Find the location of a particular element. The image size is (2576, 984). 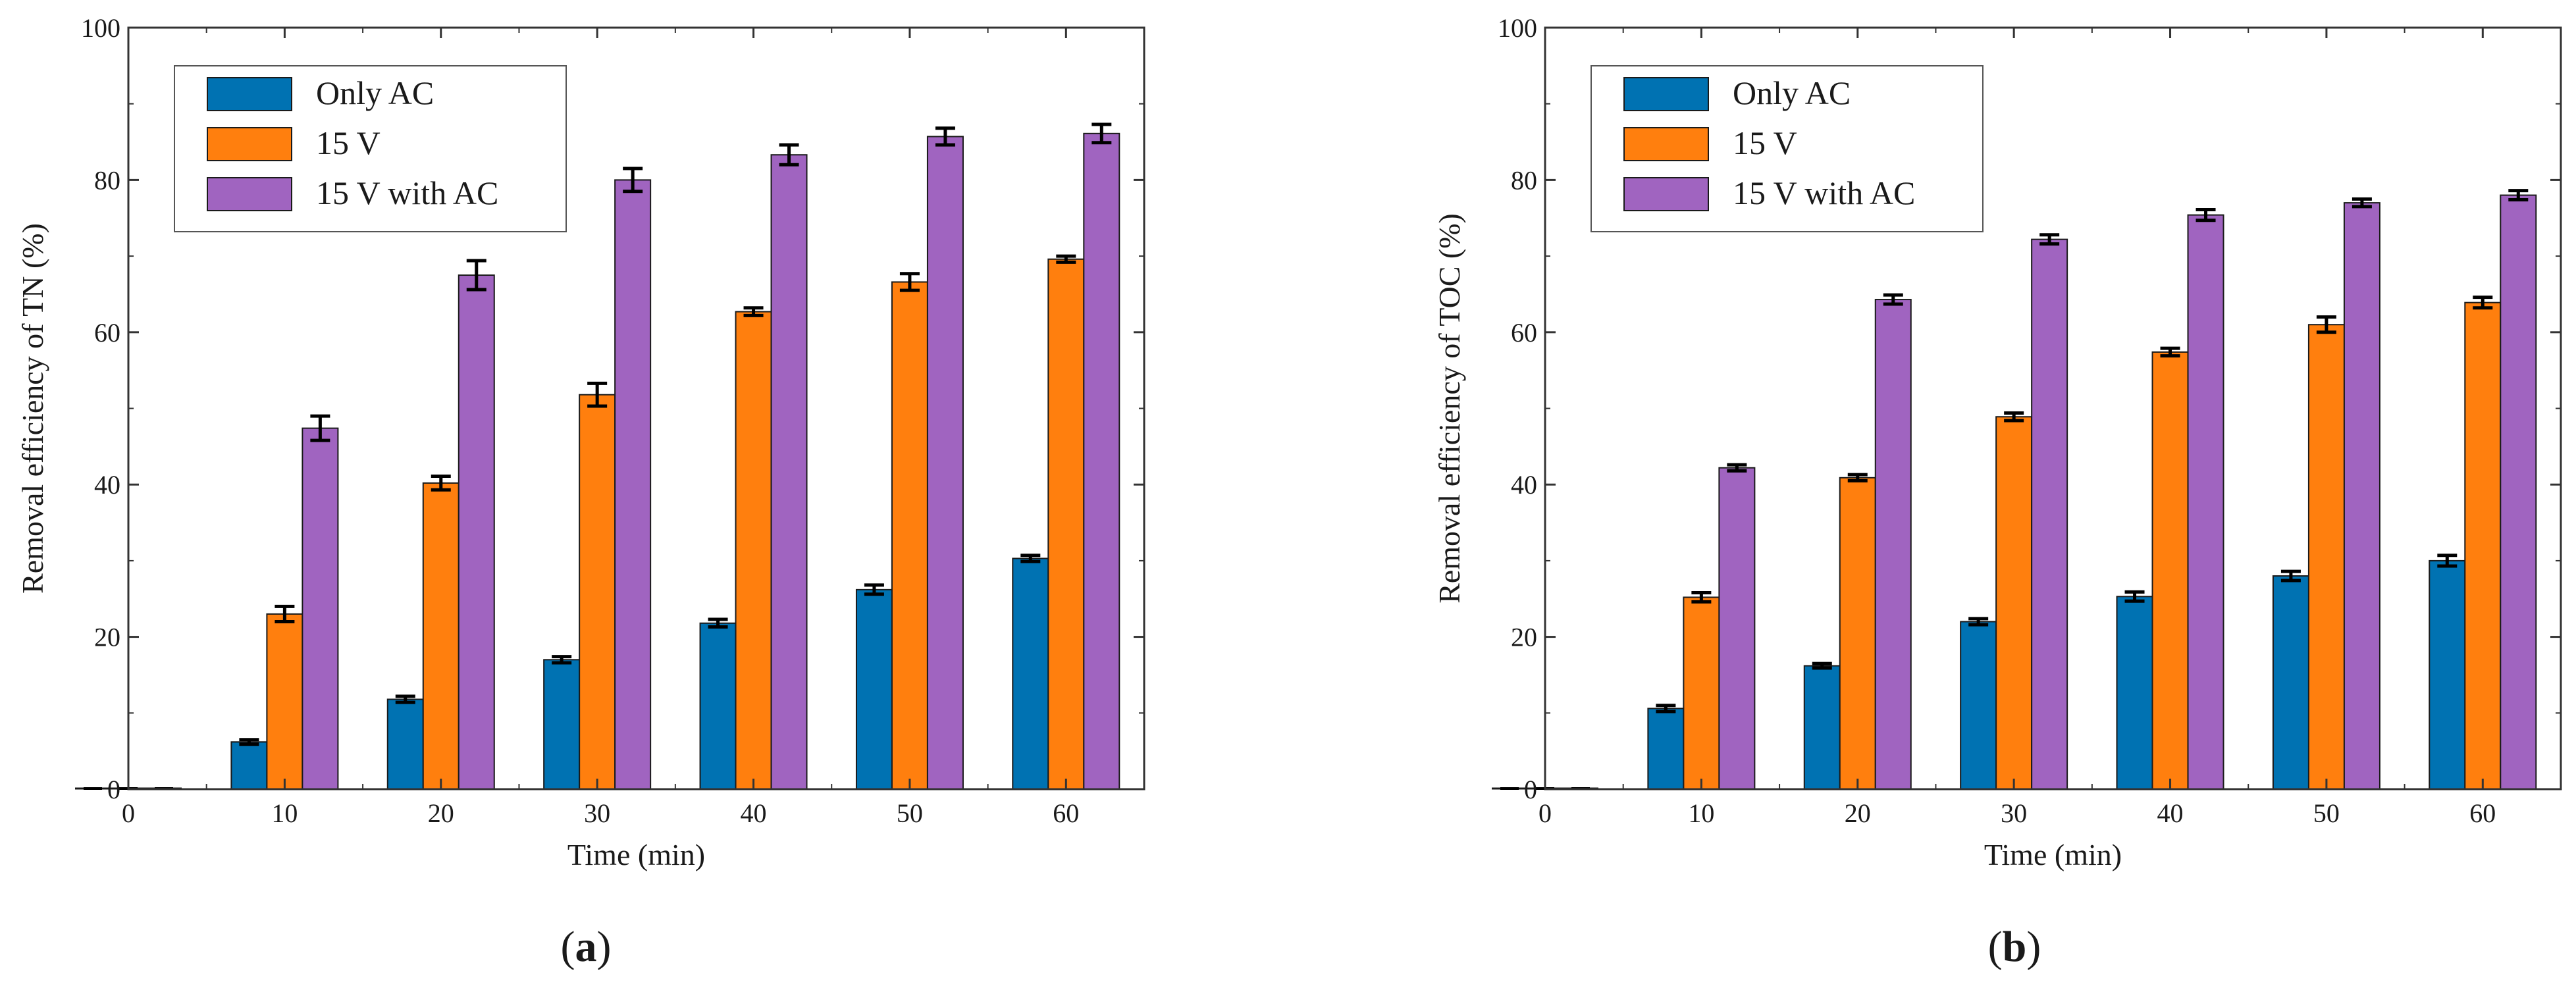

y-tick-label: 20 is located at coordinates (107, 637).